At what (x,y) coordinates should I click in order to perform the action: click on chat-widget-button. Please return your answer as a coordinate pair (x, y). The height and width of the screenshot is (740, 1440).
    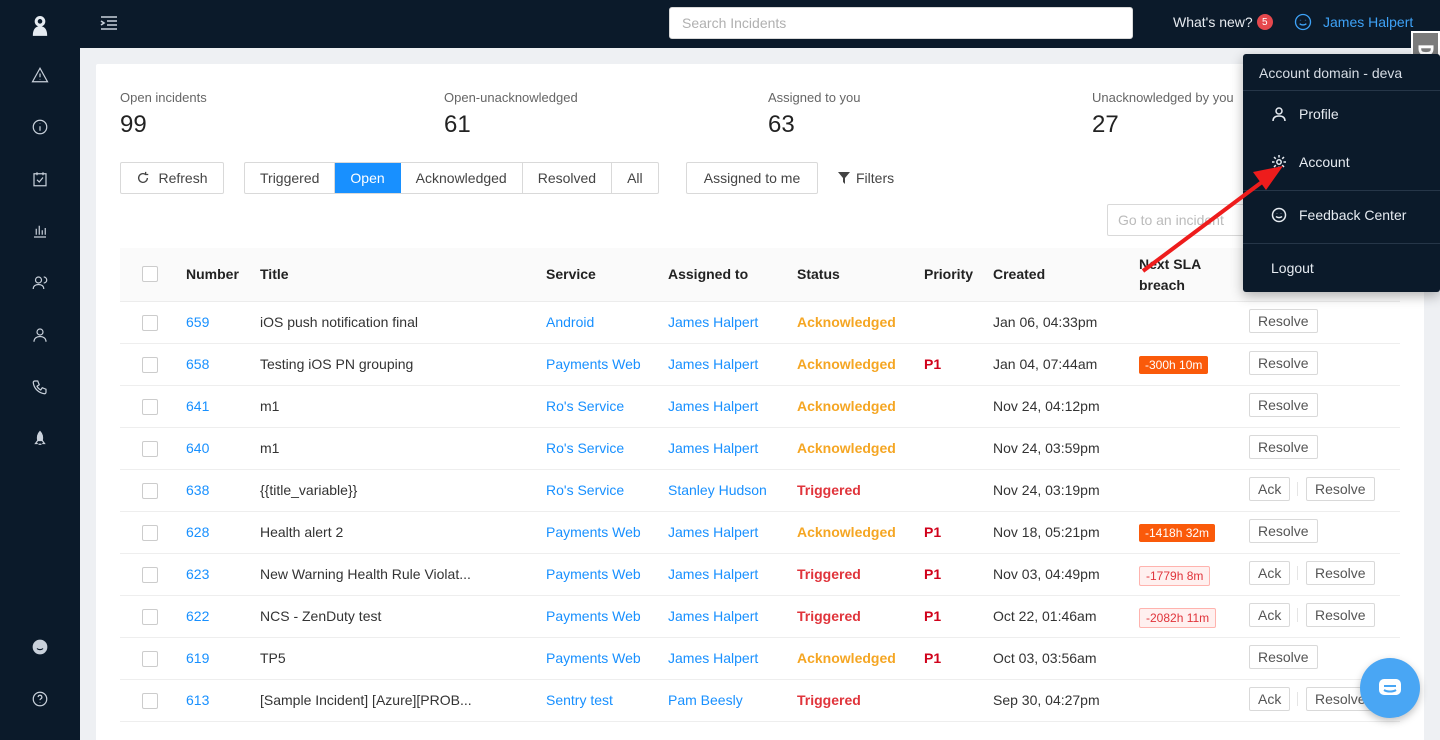
    Looking at the image, I should click on (1390, 688).